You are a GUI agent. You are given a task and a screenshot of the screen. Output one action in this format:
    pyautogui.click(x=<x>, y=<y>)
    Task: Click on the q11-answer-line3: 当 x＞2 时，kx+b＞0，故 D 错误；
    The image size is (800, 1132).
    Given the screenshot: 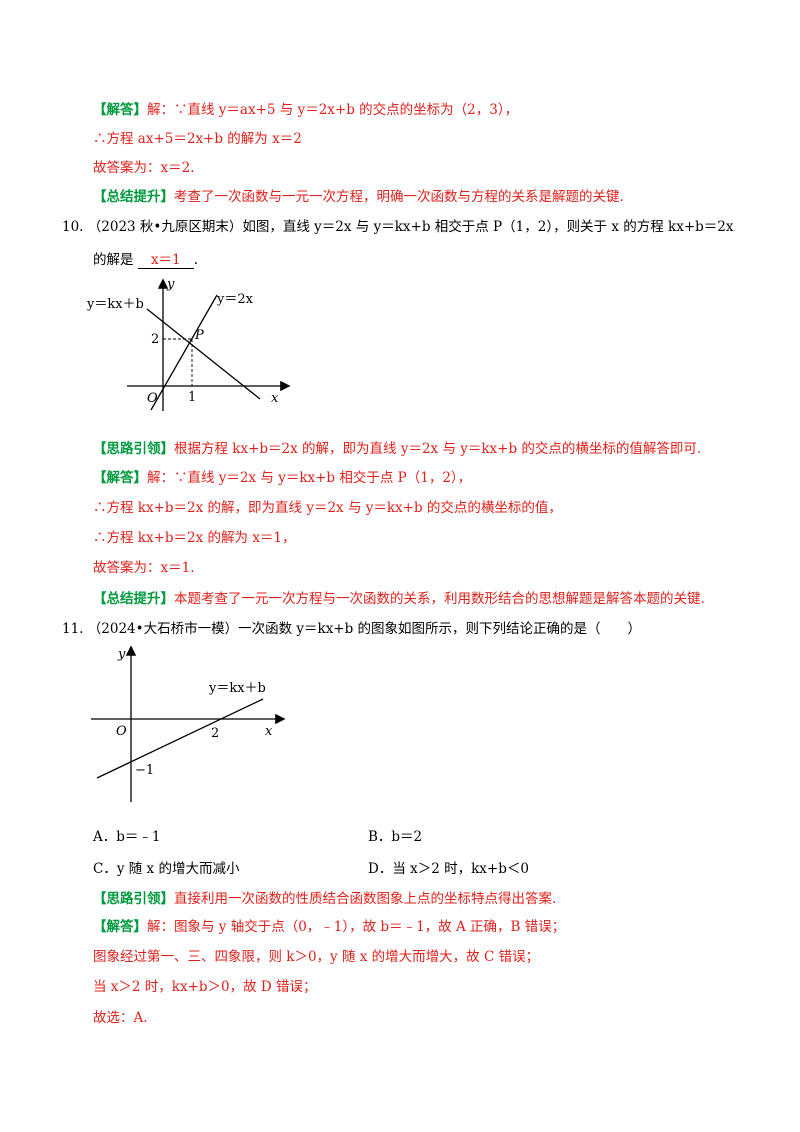 What is the action you would take?
    pyautogui.click(x=205, y=987)
    